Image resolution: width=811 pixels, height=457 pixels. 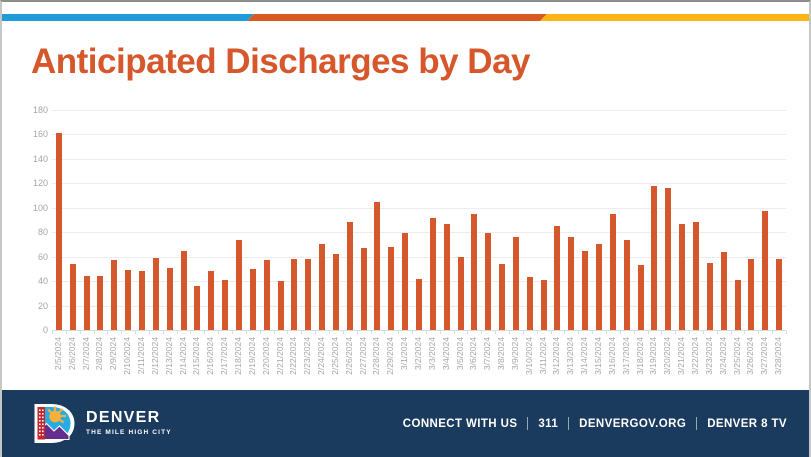 What do you see at coordinates (764, 356) in the screenshot?
I see `x-axis-label: 3/27/2024` at bounding box center [764, 356].